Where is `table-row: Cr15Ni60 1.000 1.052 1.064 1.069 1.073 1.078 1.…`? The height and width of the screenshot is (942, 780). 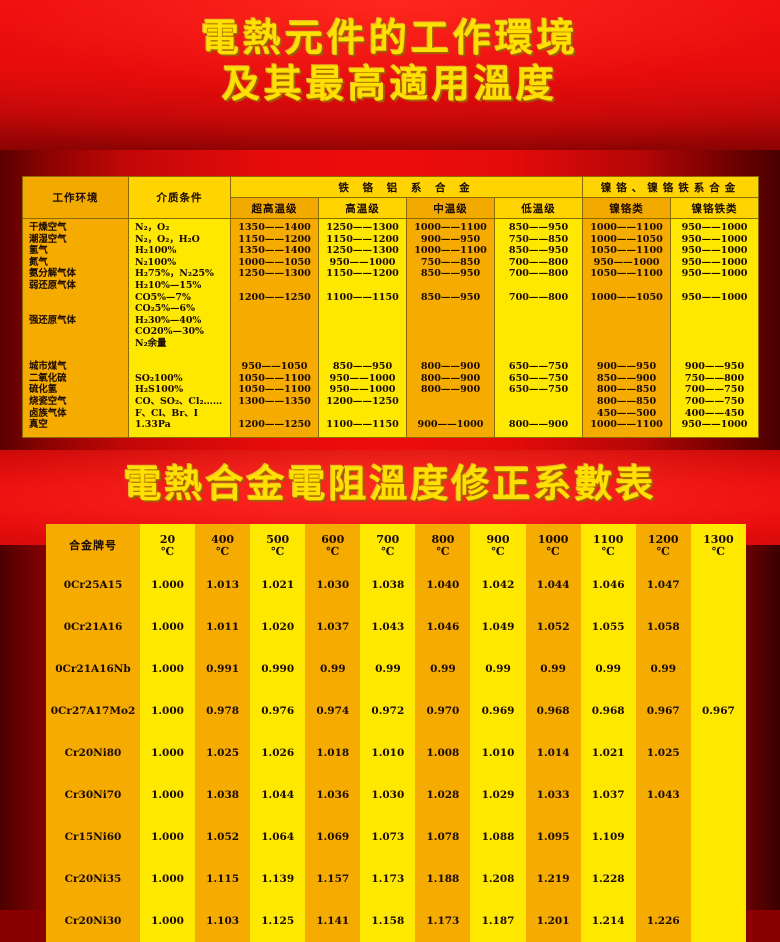 table-row: Cr15Ni60 1.000 1.052 1.064 1.069 1.073 1.078 1.… is located at coordinates (396, 837).